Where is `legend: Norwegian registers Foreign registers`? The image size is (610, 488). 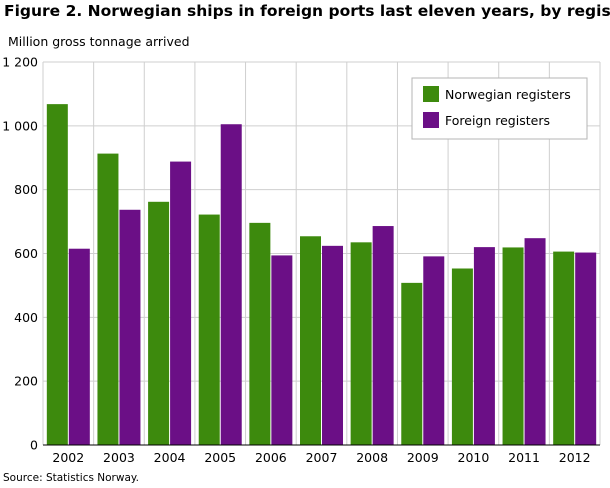 legend: Norwegian registers Foreign registers is located at coordinates (499, 108).